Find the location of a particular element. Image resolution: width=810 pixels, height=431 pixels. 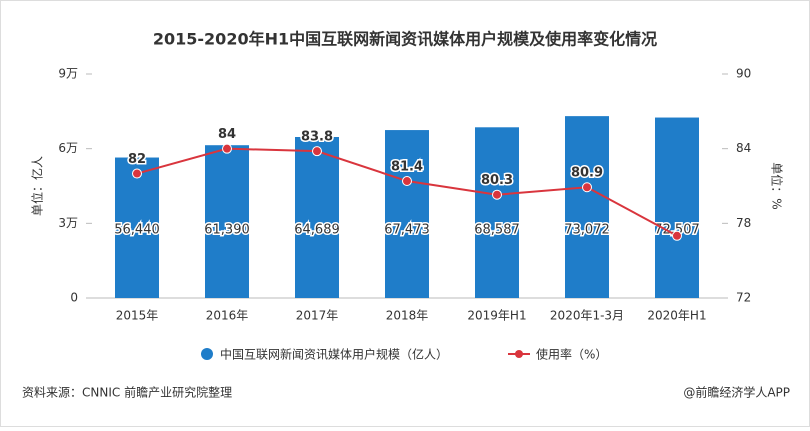

bar-label: 56,440 is located at coordinates (137, 230).